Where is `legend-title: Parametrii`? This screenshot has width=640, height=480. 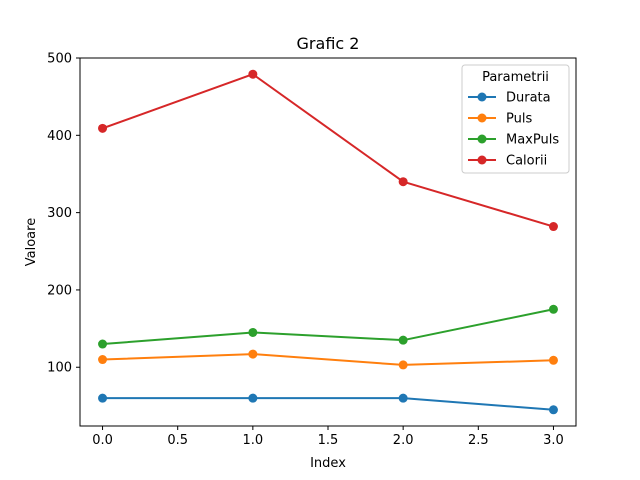 legend-title: Parametrii is located at coordinates (515, 77).